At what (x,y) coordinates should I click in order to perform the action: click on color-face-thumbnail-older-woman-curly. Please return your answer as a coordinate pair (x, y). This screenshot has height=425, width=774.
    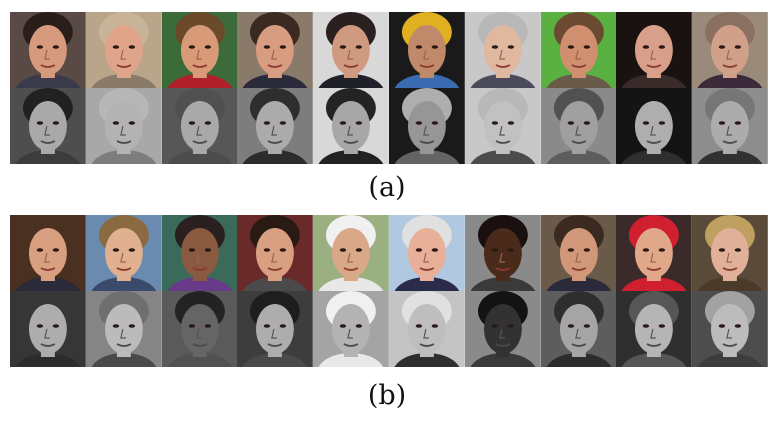
    Looking at the image, I should click on (730, 50).